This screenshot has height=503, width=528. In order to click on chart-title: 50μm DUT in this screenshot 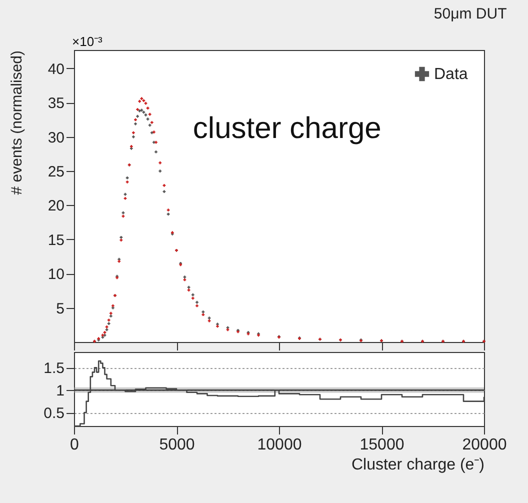, I will do `click(470, 14)`.